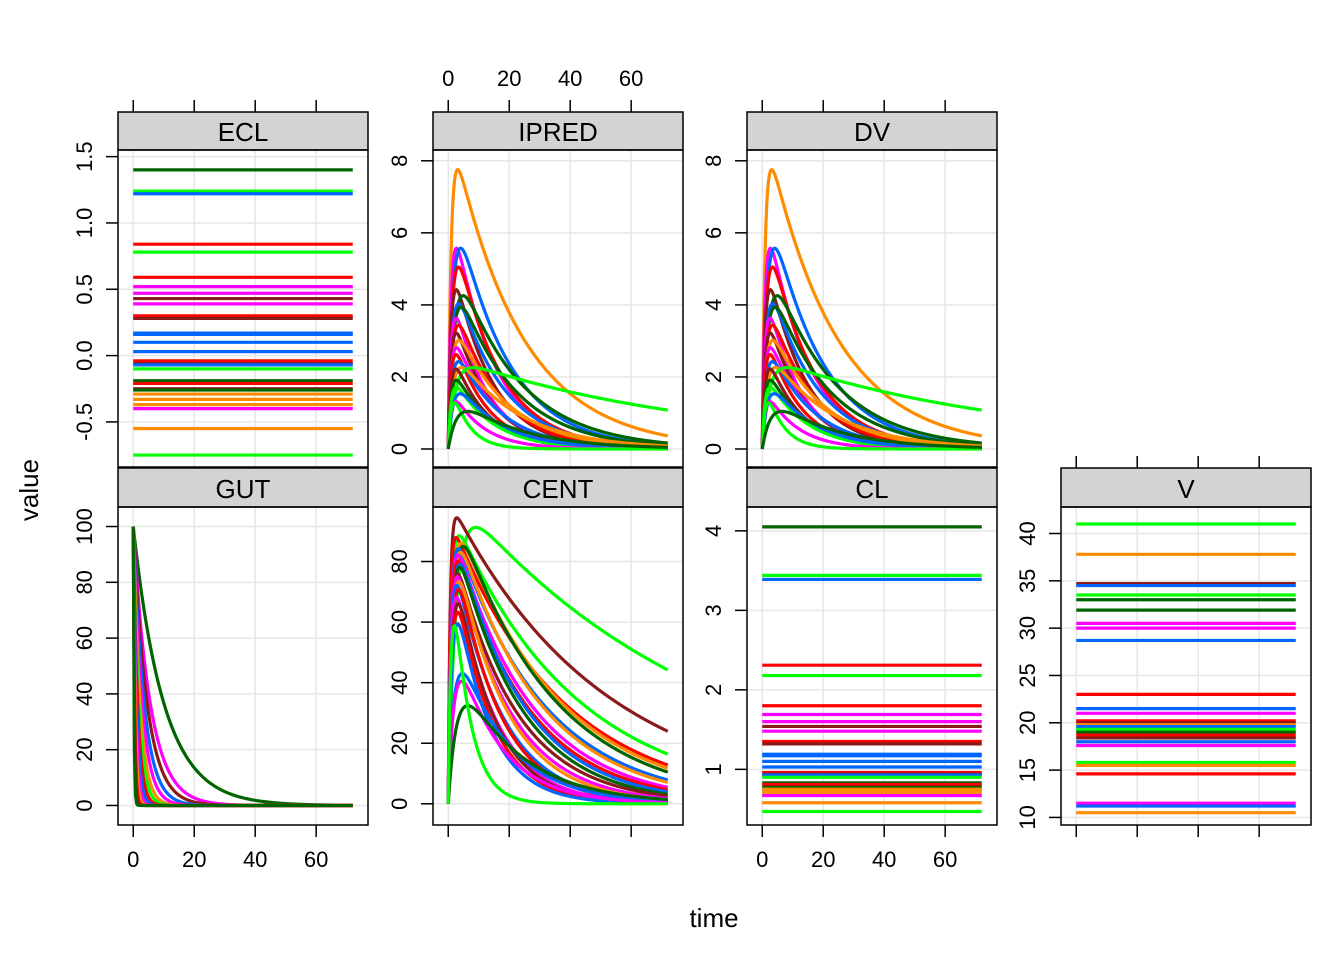 Image resolution: width=1344 pixels, height=960 pixels. What do you see at coordinates (410, 305) in the screenshot?
I see `y-axis: 0 2 4 6 8` at bounding box center [410, 305].